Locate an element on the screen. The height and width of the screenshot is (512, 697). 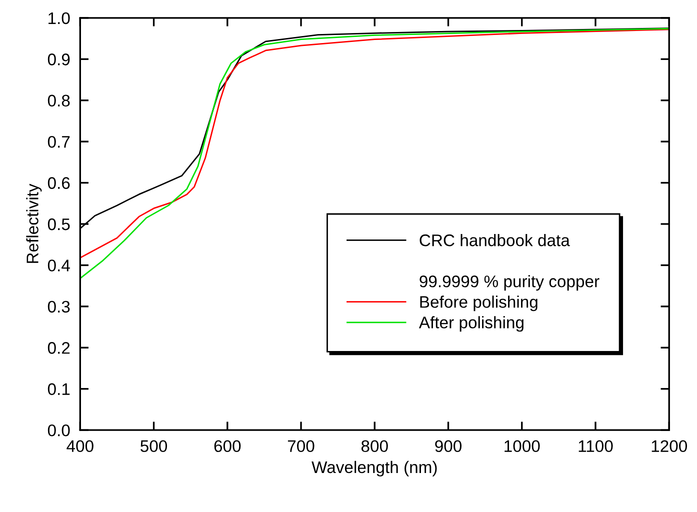
y-tick-label: 0.6 is located at coordinates (59, 183).